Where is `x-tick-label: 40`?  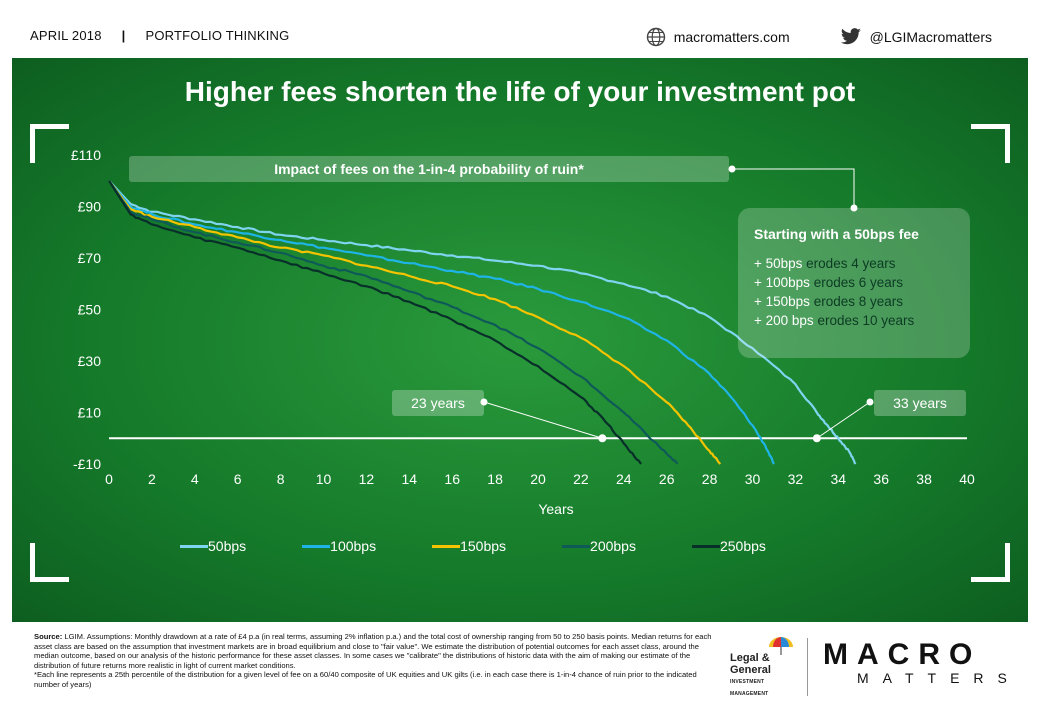
x-tick-label: 40 is located at coordinates (967, 479).